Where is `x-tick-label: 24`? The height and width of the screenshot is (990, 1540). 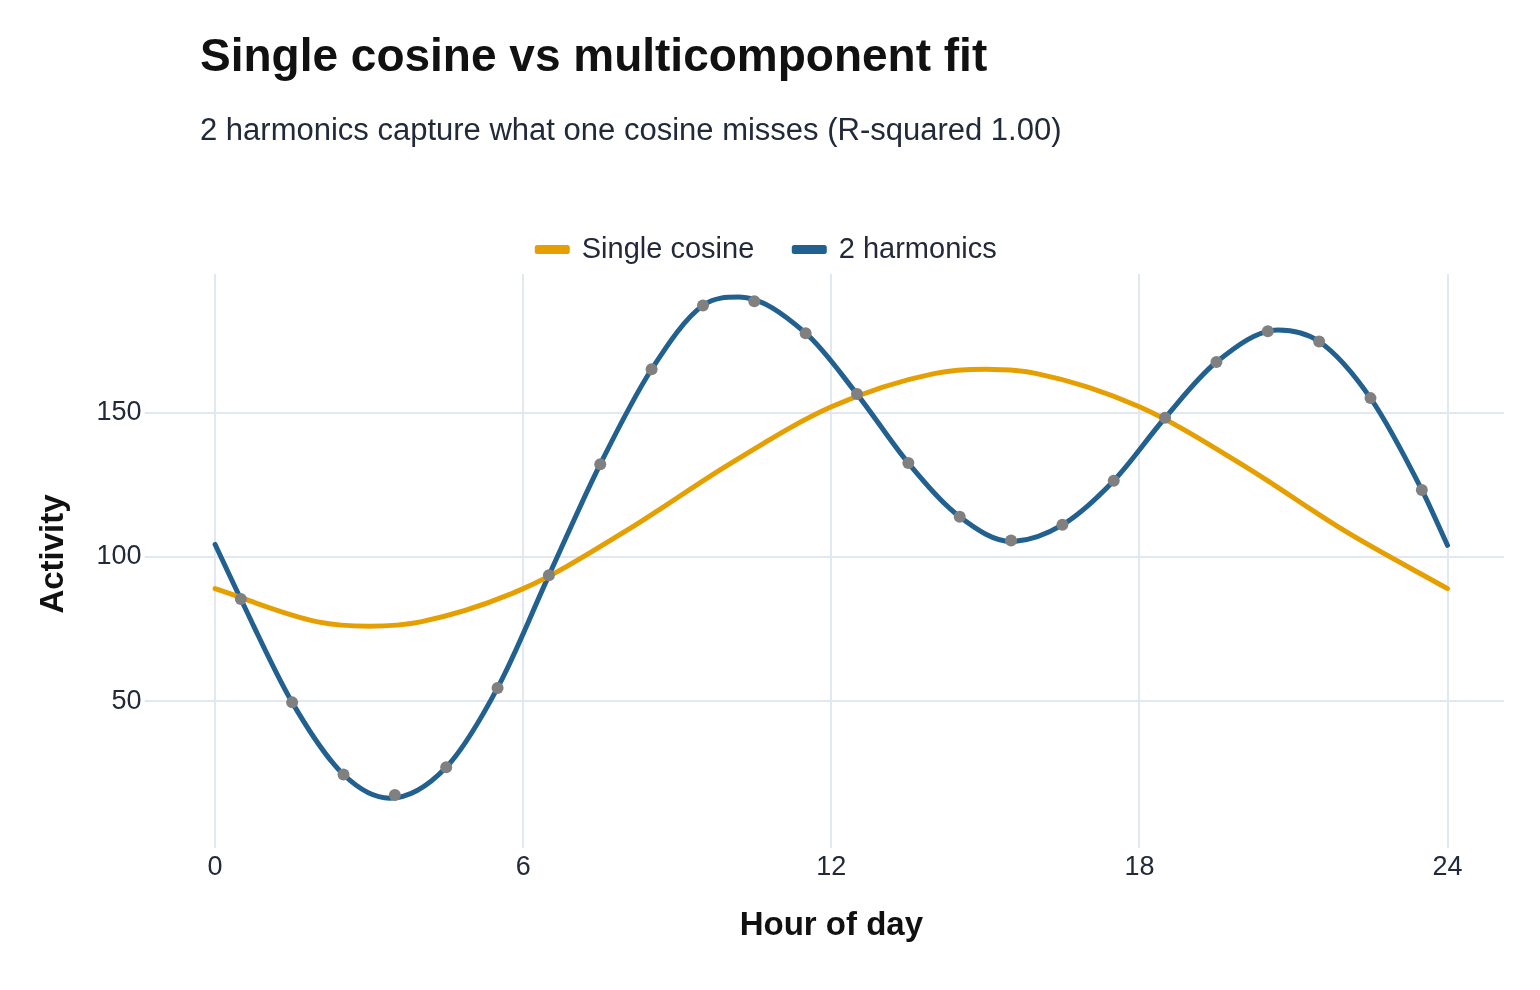 x-tick-label: 24 is located at coordinates (1447, 865).